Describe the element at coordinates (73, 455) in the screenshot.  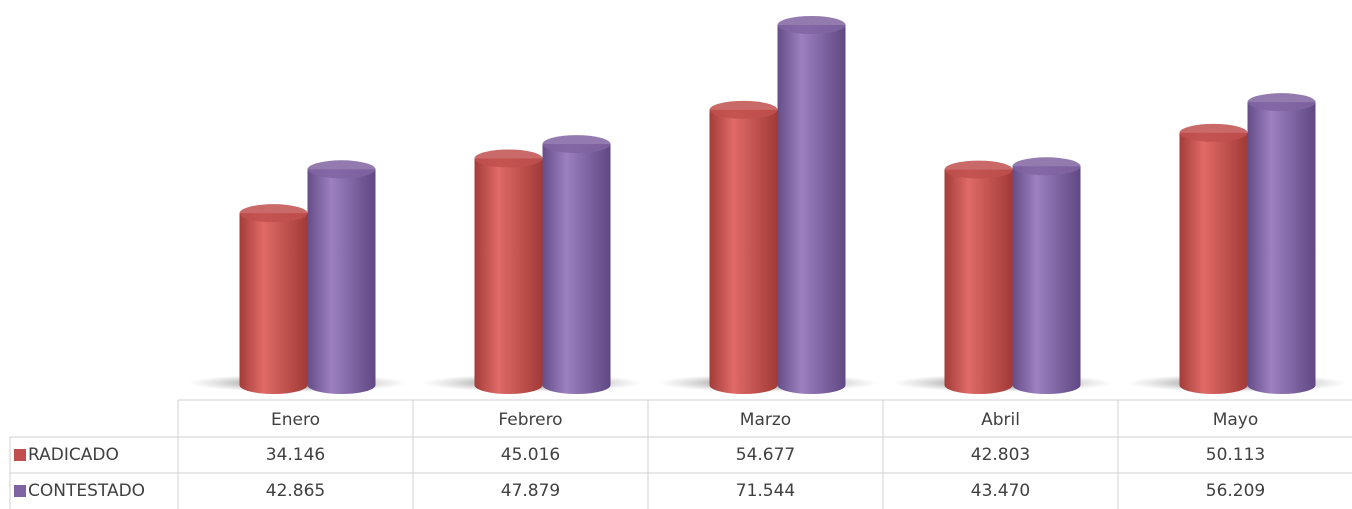
I see `legend-label: RADICADO` at that location.